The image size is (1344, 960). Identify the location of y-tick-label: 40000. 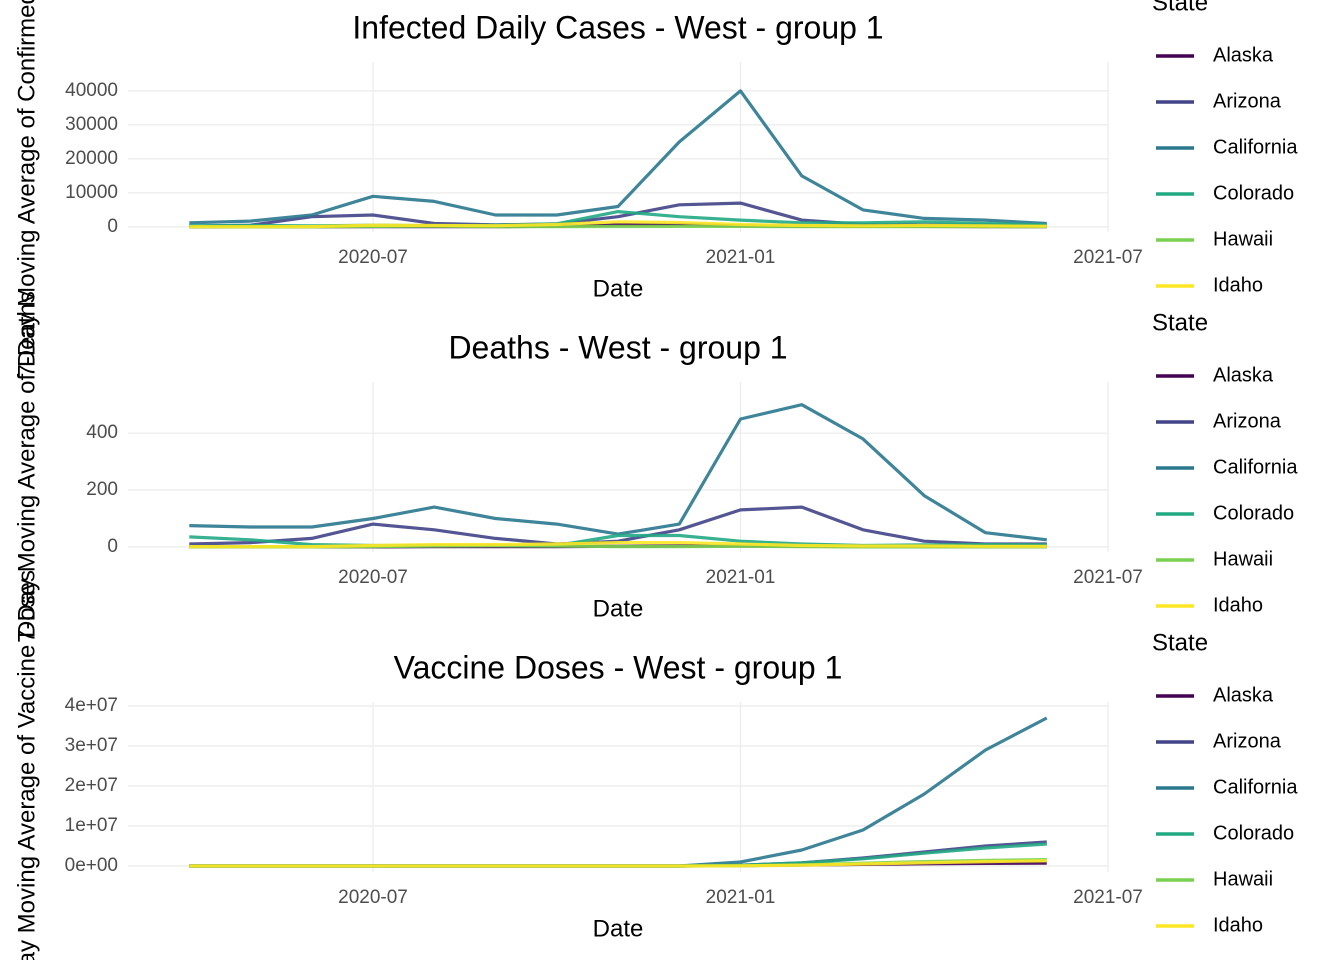
(91, 90).